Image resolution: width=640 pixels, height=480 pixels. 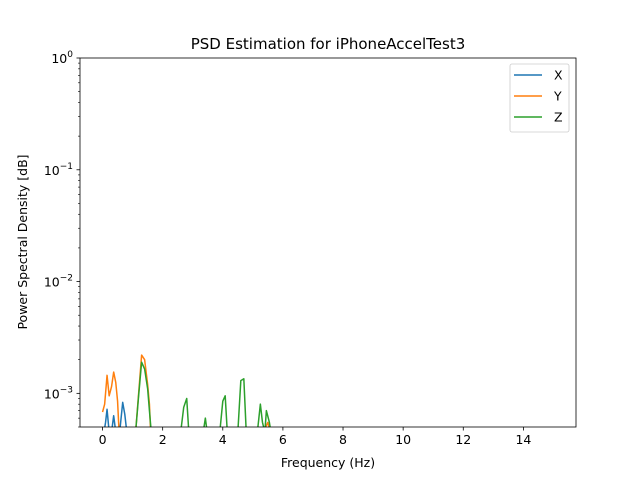 I want to click on legend: XYZ, so click(x=539, y=98).